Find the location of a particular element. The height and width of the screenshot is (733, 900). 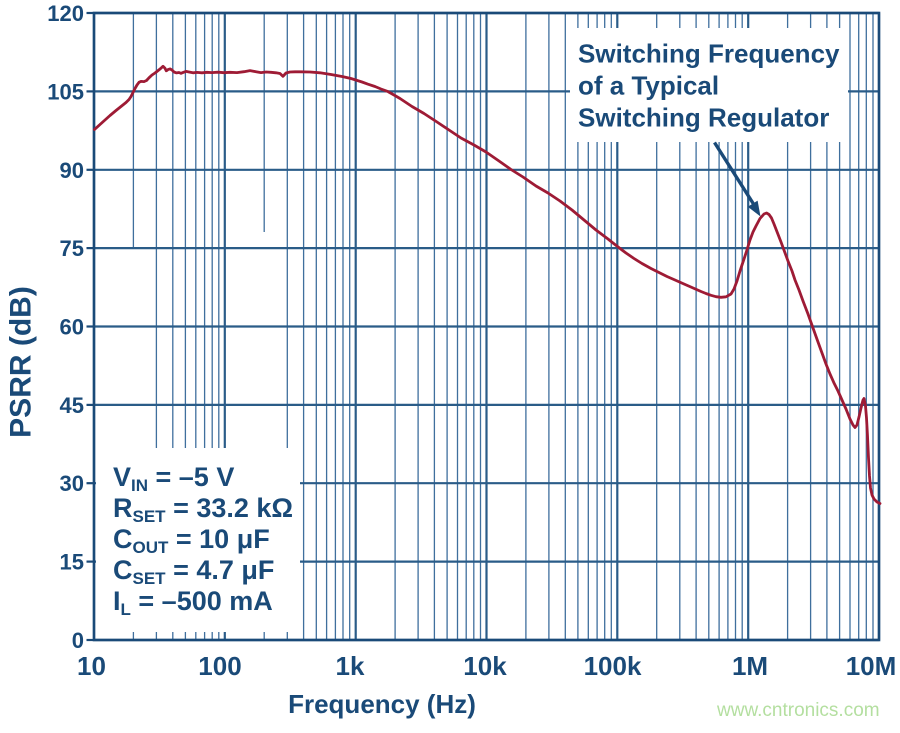

svg-text: 100 is located at coordinates (219, 666).